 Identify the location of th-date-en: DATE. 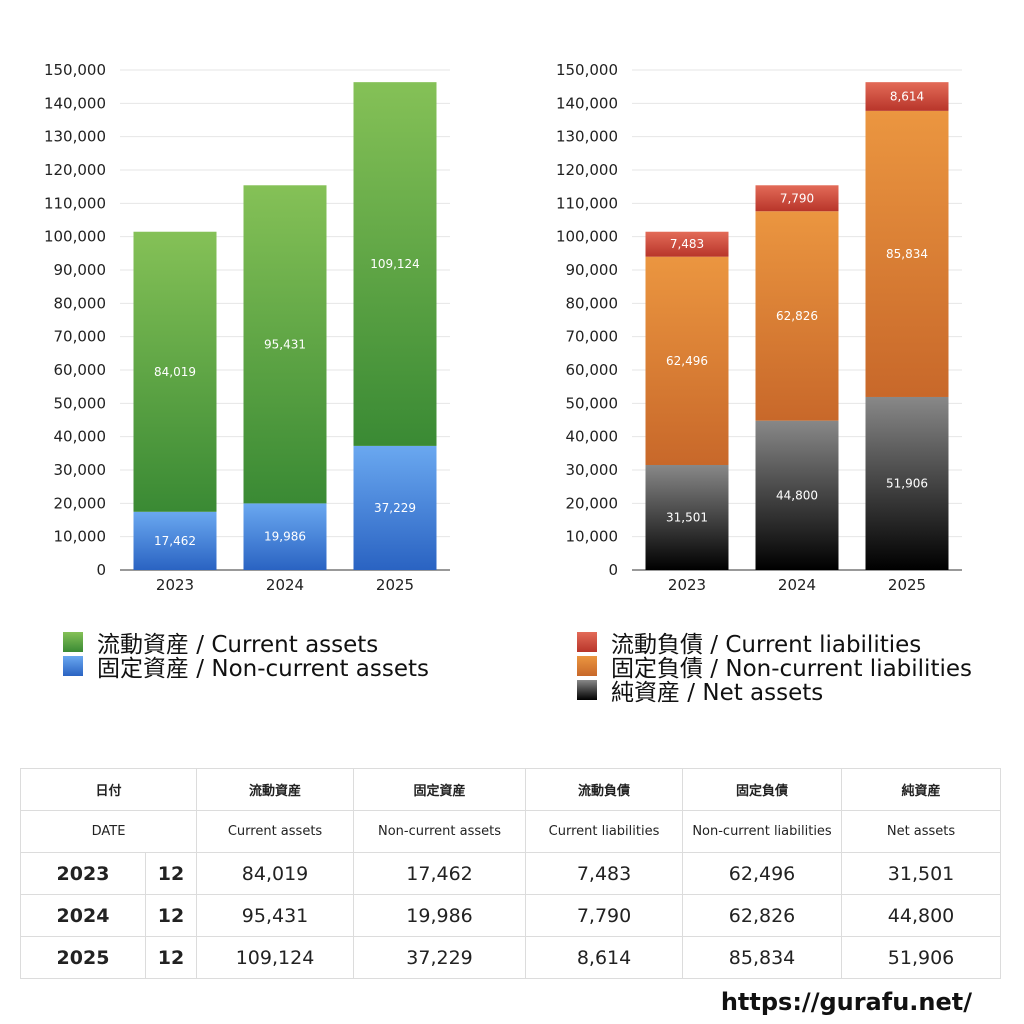
(108, 831).